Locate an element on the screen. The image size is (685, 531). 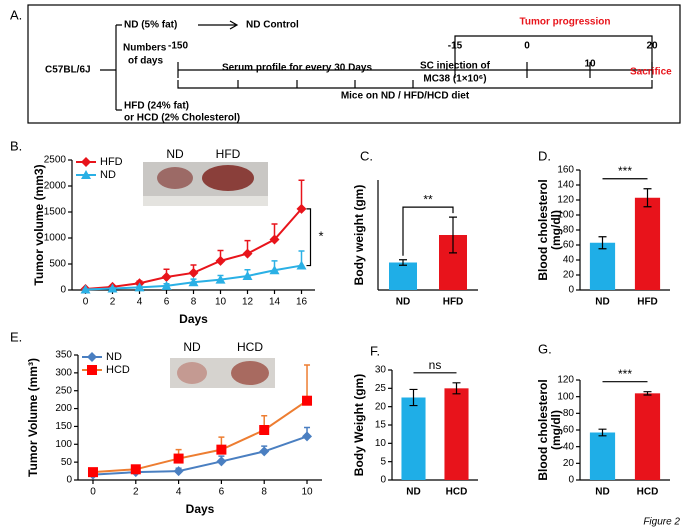
legend-label: HFD is located at coordinates (111, 162).